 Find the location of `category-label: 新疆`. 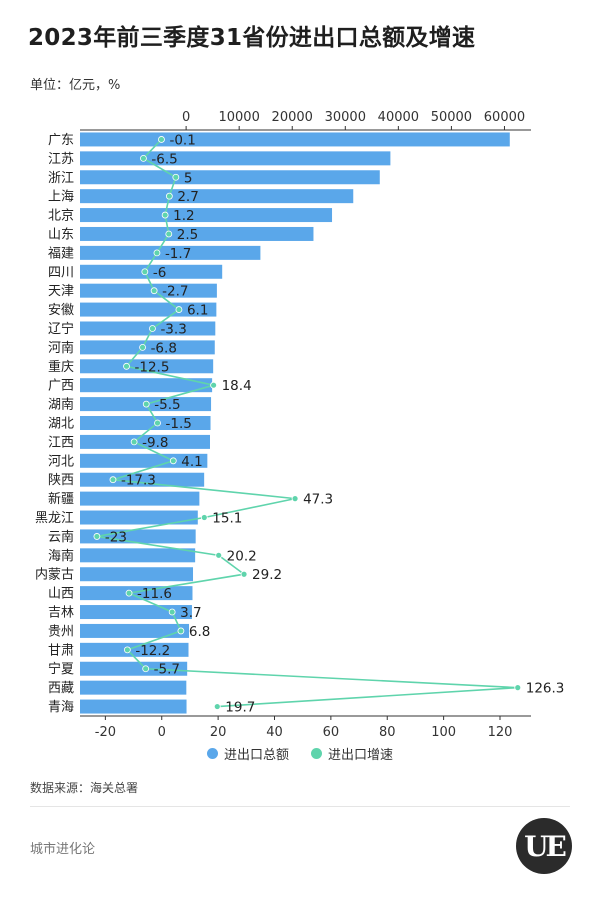

category-label: 新疆 is located at coordinates (61, 499).